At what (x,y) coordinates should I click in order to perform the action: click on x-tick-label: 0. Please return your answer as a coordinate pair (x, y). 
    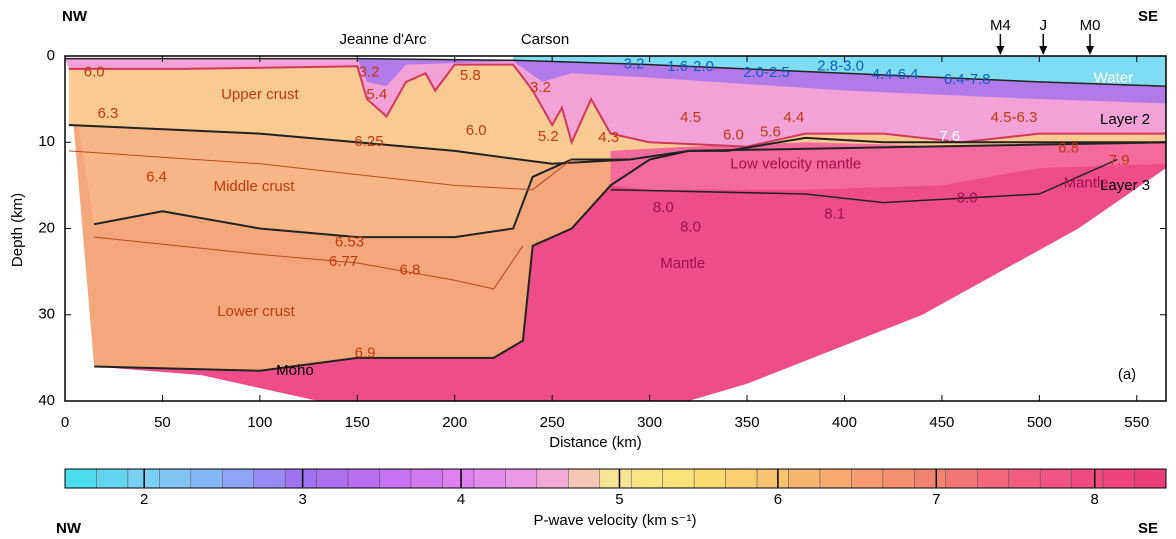
    Looking at the image, I should click on (65, 422).